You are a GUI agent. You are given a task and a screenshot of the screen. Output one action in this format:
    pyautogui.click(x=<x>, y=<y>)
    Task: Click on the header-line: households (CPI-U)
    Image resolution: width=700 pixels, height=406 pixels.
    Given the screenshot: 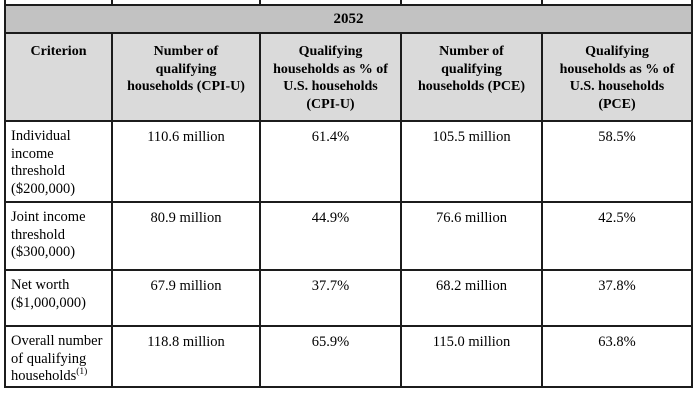 What is the action you would take?
    pyautogui.click(x=186, y=86)
    